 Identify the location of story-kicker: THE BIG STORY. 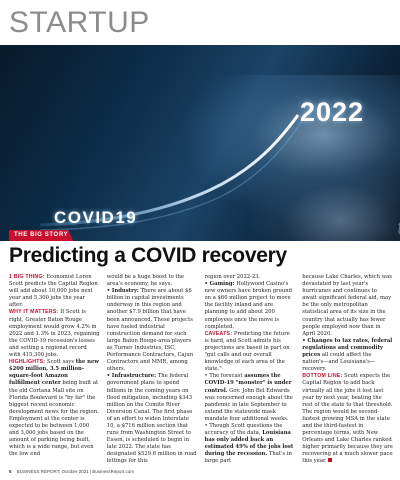
(41, 235).